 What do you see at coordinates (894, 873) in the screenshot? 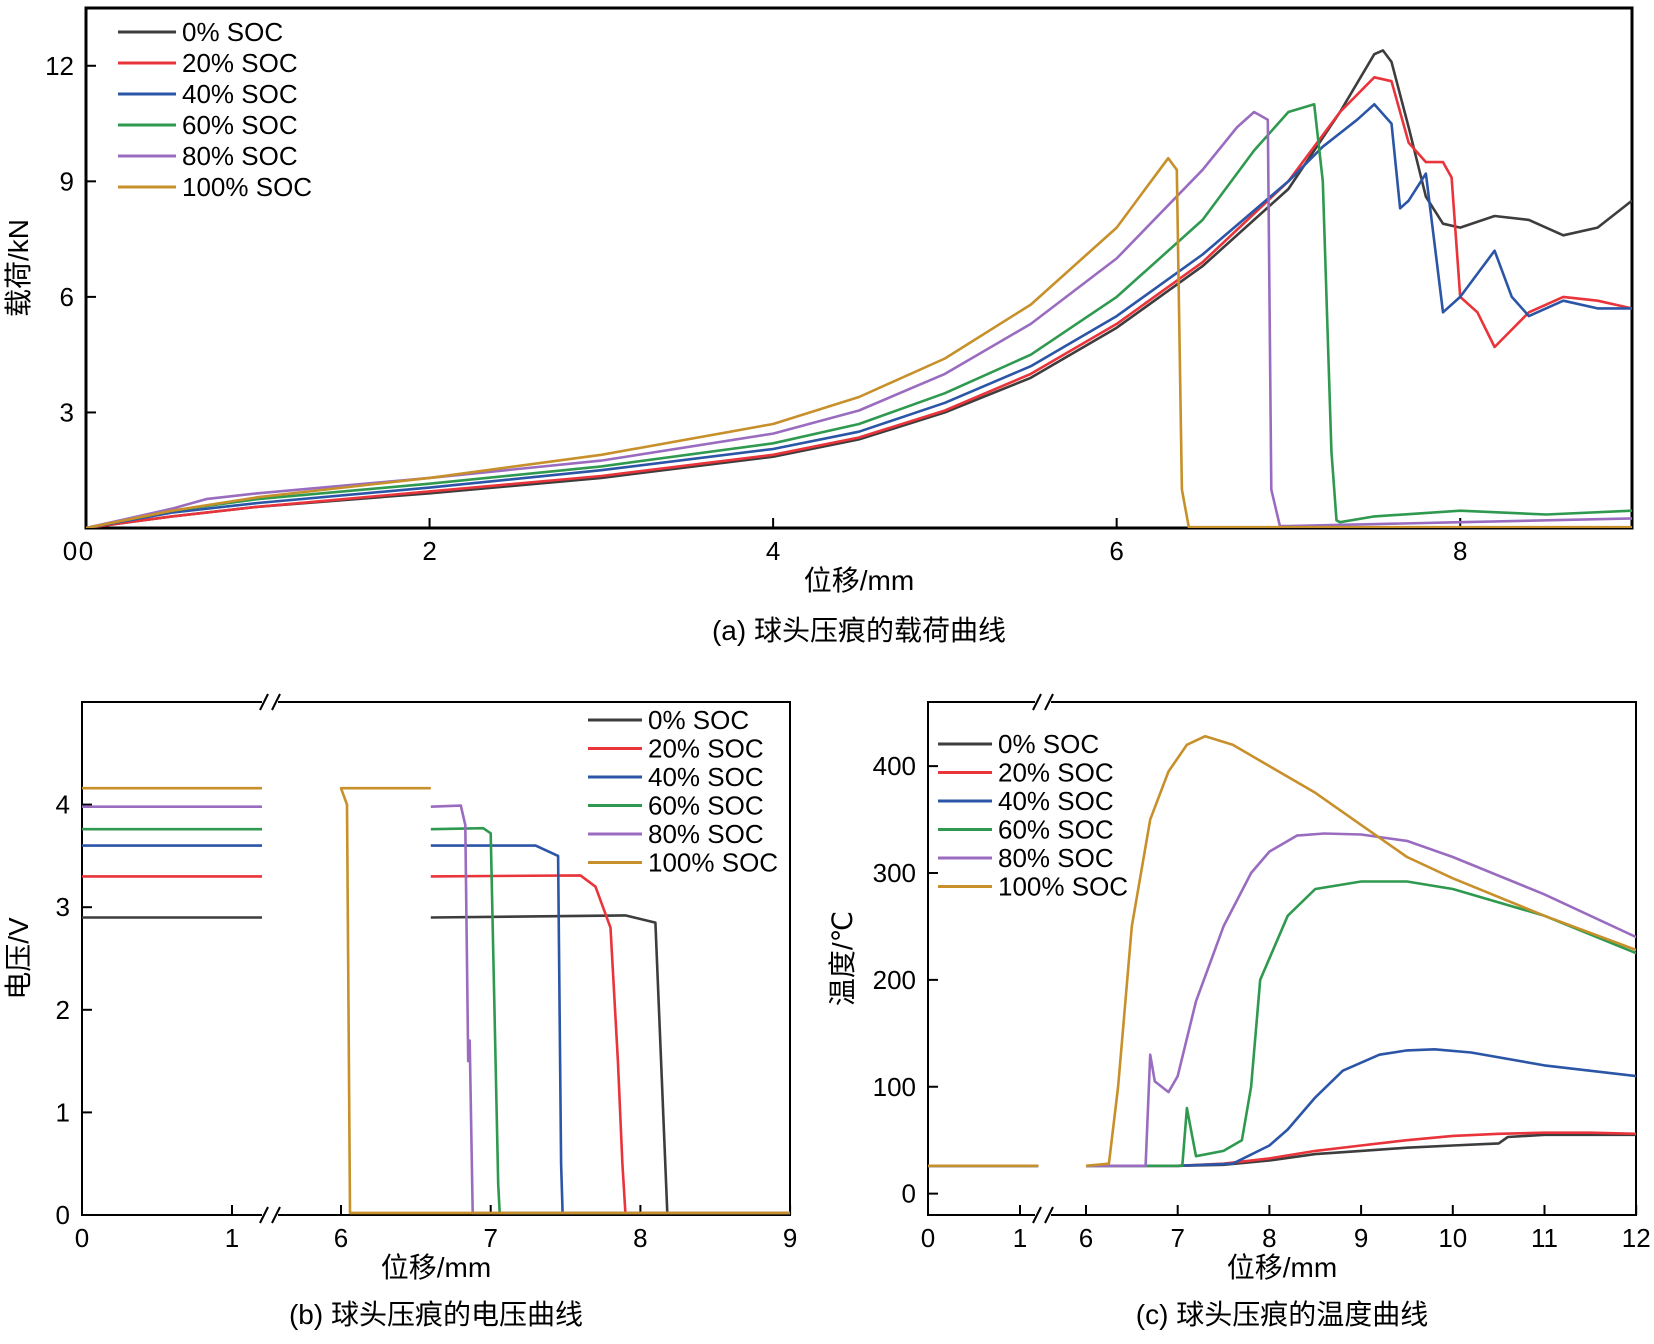
I see `y-tick-label: 300` at bounding box center [894, 873].